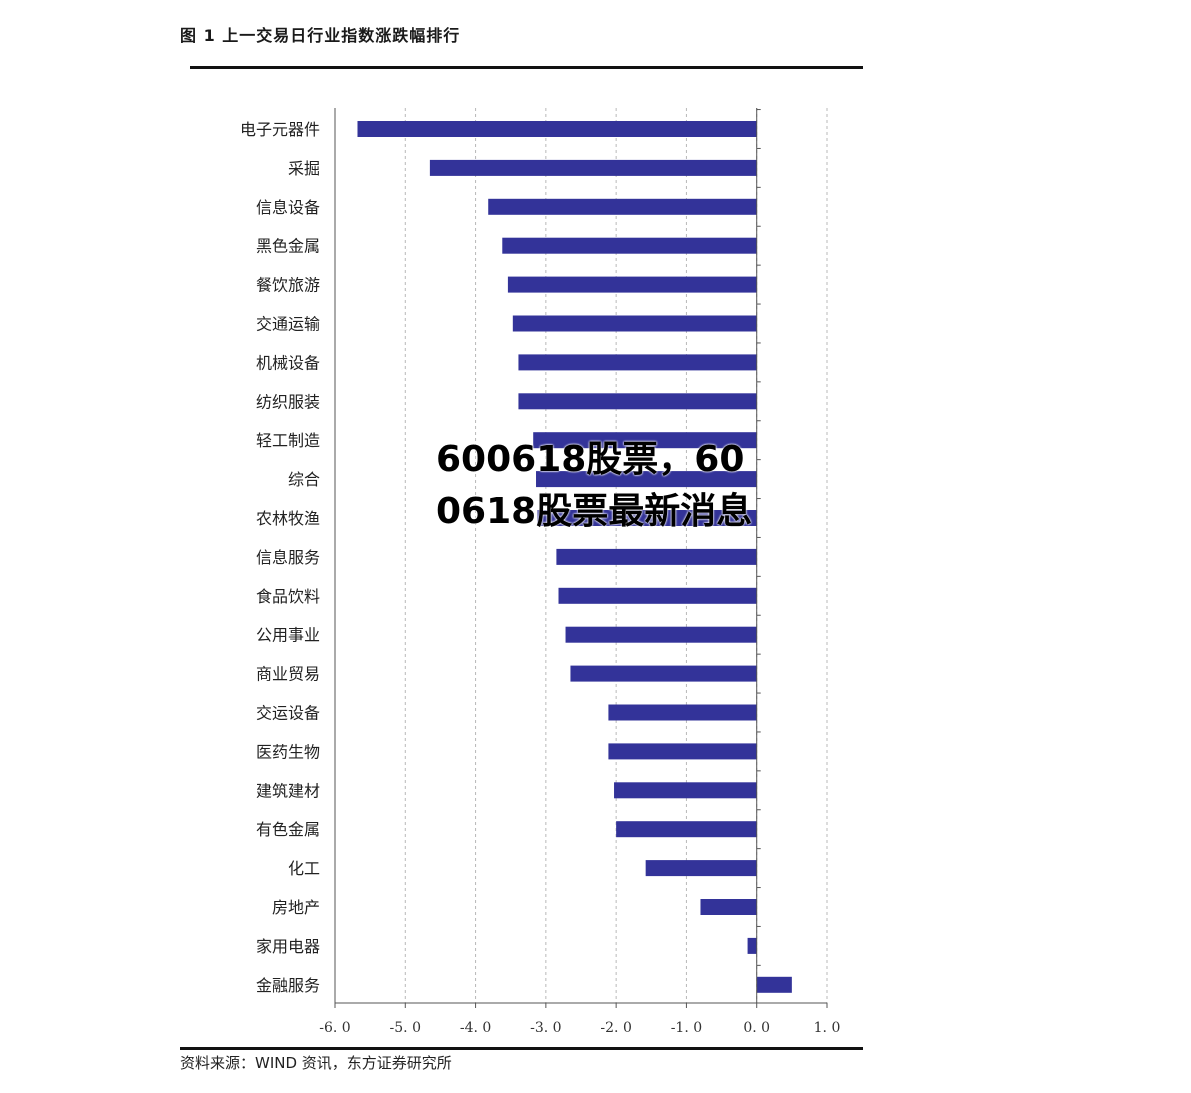 The image size is (1191, 1093). I want to click on x-tick-label: -2. 0, so click(615, 1028).